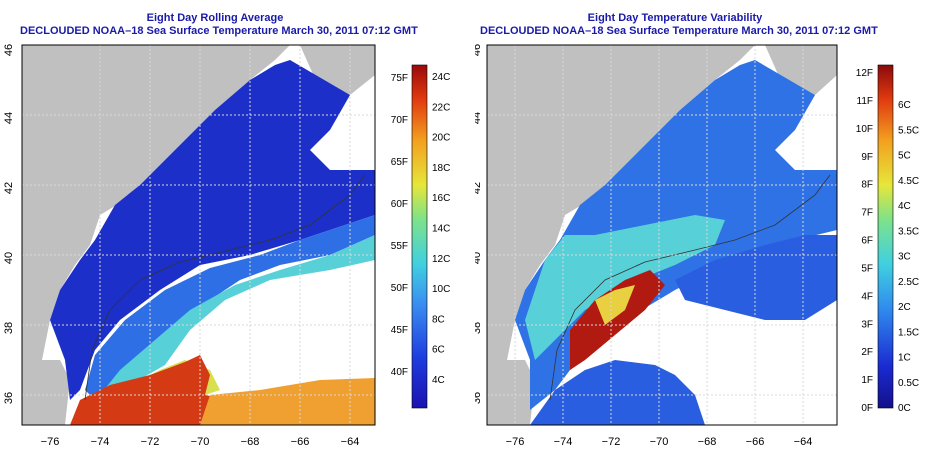 The height and width of the screenshot is (475, 950). What do you see at coordinates (287, 401) in the screenshot?
I see `left-warm-south` at bounding box center [287, 401].